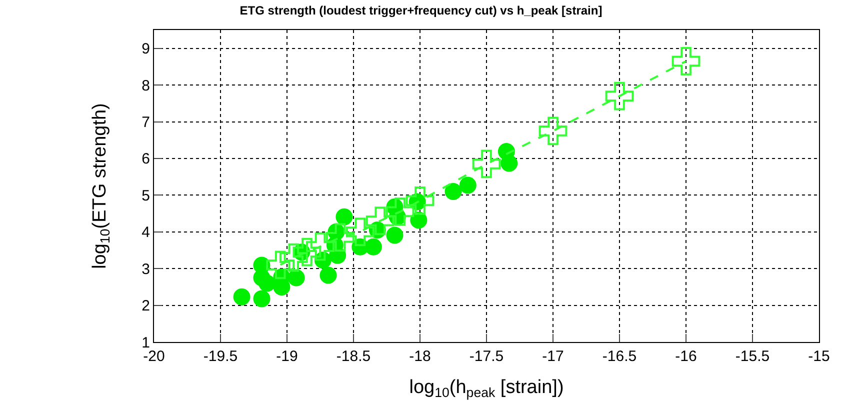 This screenshot has width=842, height=412. Describe the element at coordinates (353, 356) in the screenshot. I see `x-tick-label: -18.5` at that location.